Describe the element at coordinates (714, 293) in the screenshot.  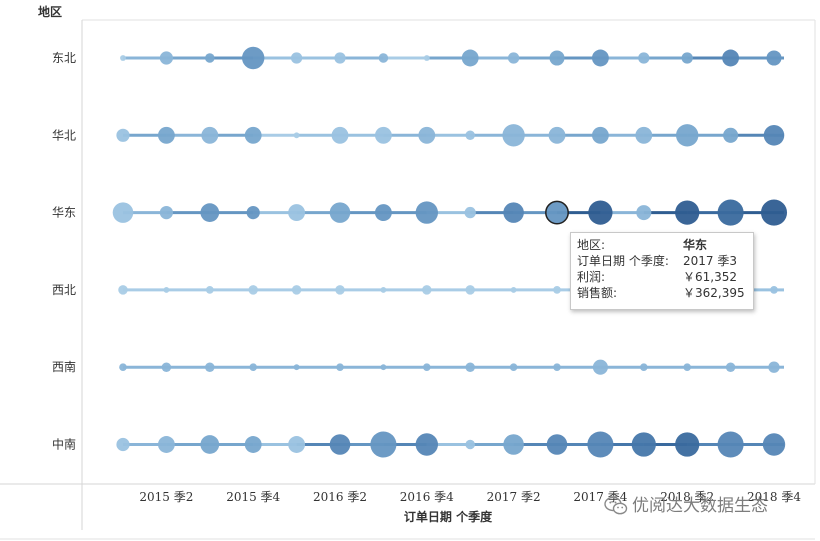
I see `tooltip-sales-value: ￥362,395` at that location.